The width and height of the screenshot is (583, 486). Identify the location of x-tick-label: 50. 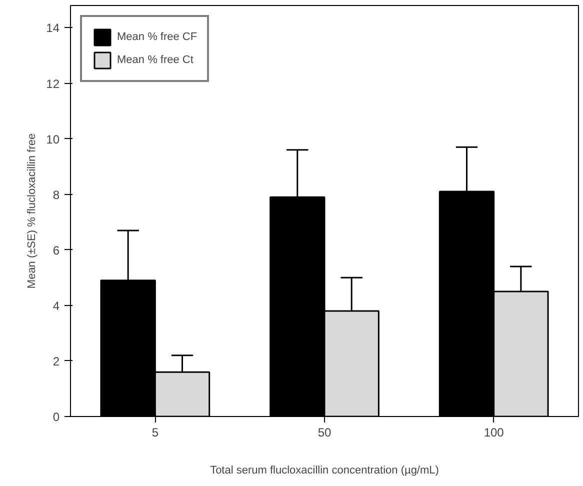
(325, 433).